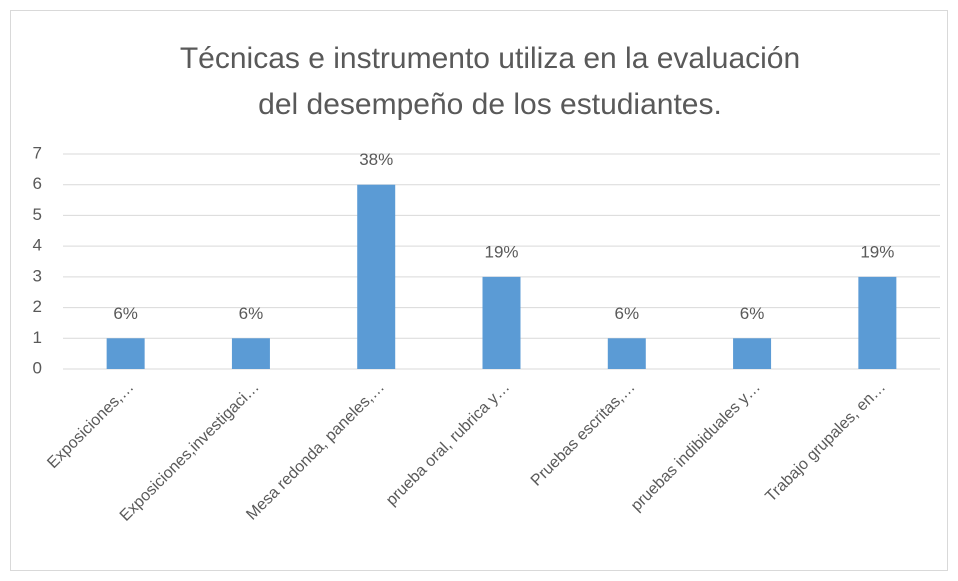 The image size is (958, 581). I want to click on y-tick-label: 5, so click(37, 214).